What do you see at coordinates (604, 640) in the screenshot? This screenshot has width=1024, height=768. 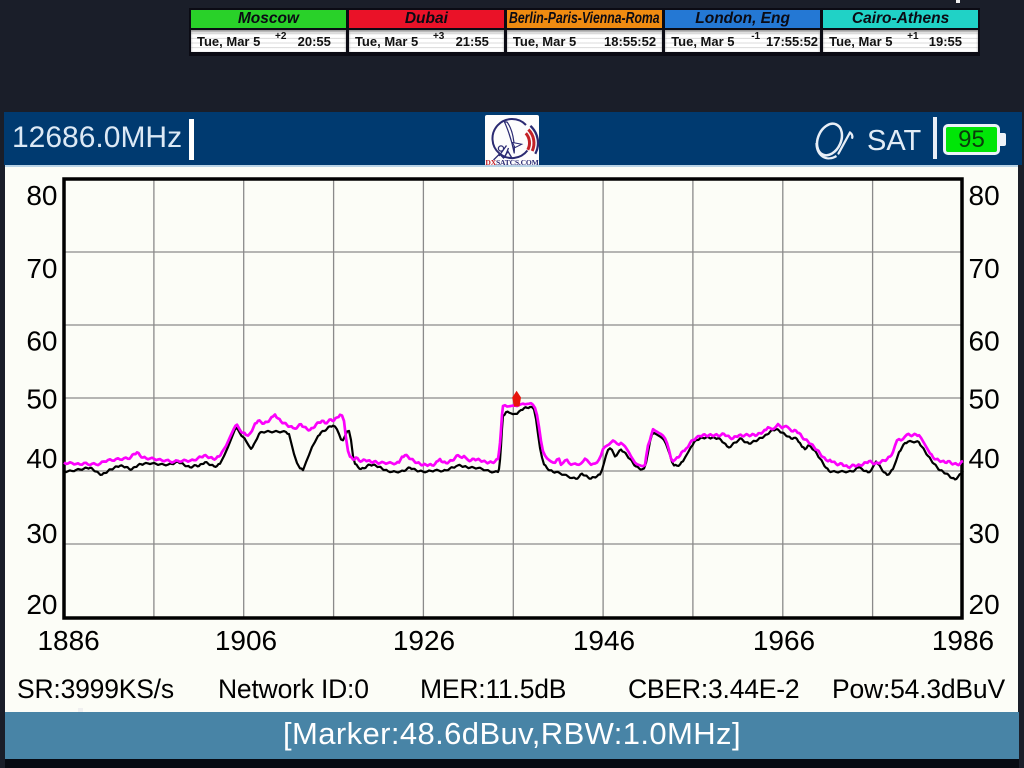 I see `svg-text: 1946` at bounding box center [604, 640].